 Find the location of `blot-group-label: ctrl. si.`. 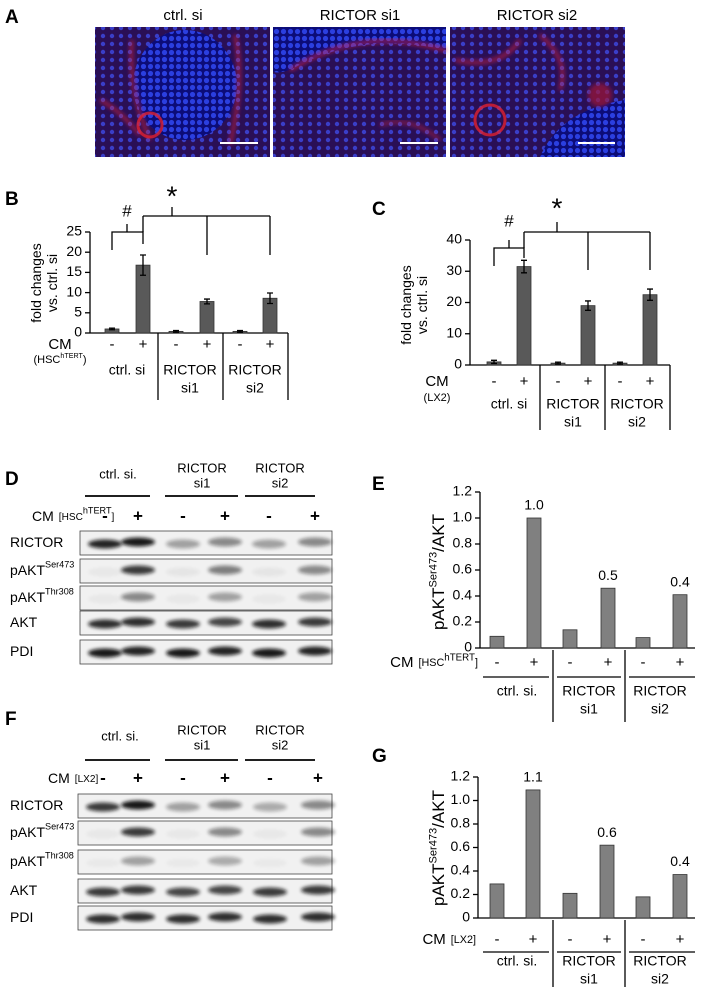

blot-group-label: ctrl. si. is located at coordinates (118, 473).